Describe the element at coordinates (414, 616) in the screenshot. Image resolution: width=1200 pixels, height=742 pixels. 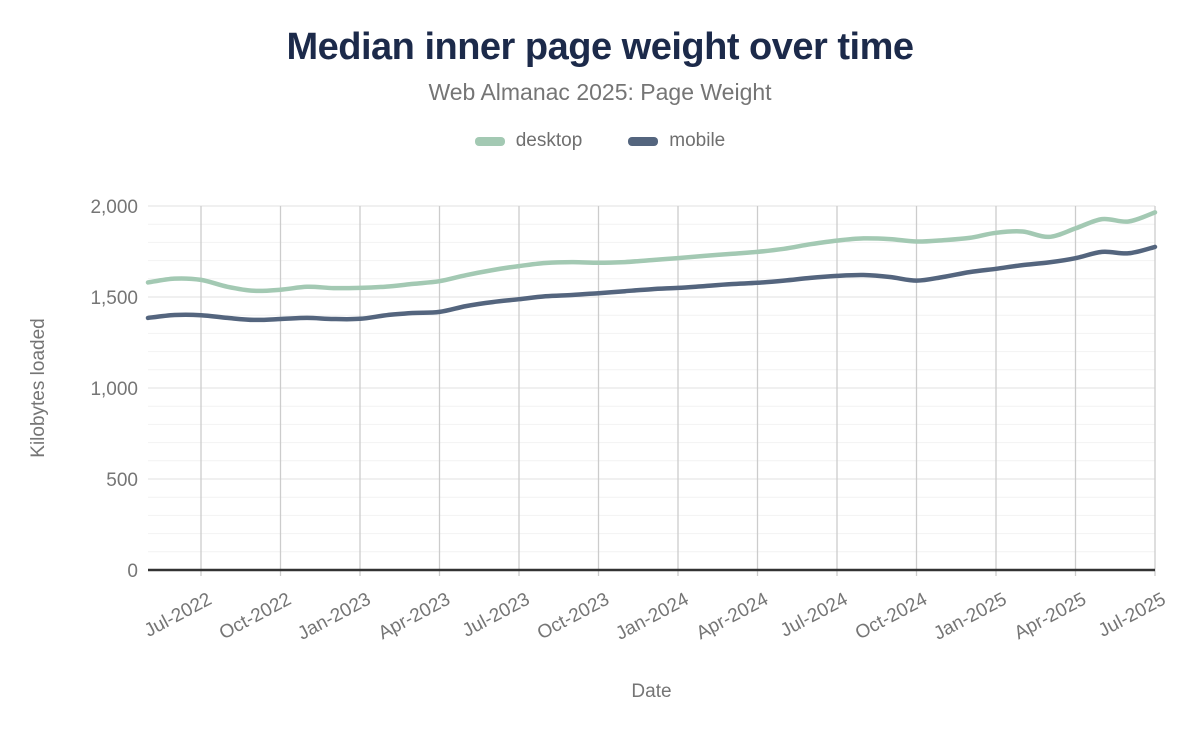
I see `x-tick-label: Apr-2023` at that location.